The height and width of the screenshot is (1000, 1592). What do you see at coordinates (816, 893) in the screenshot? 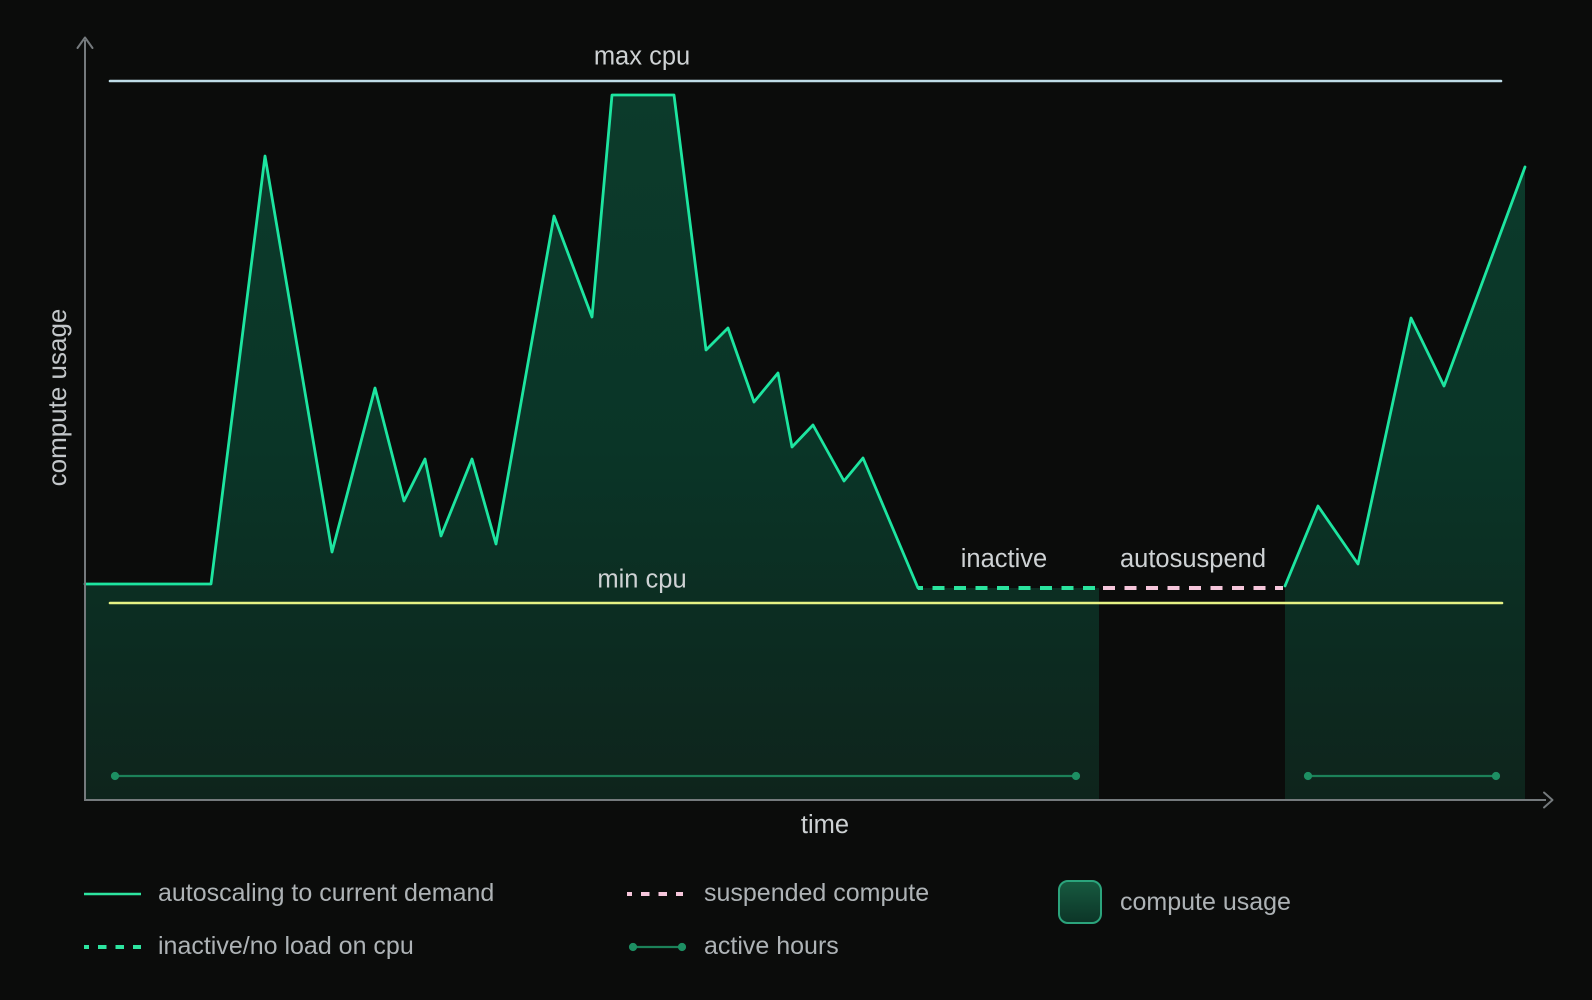
I see `svg-text: suspended compute` at bounding box center [816, 893].